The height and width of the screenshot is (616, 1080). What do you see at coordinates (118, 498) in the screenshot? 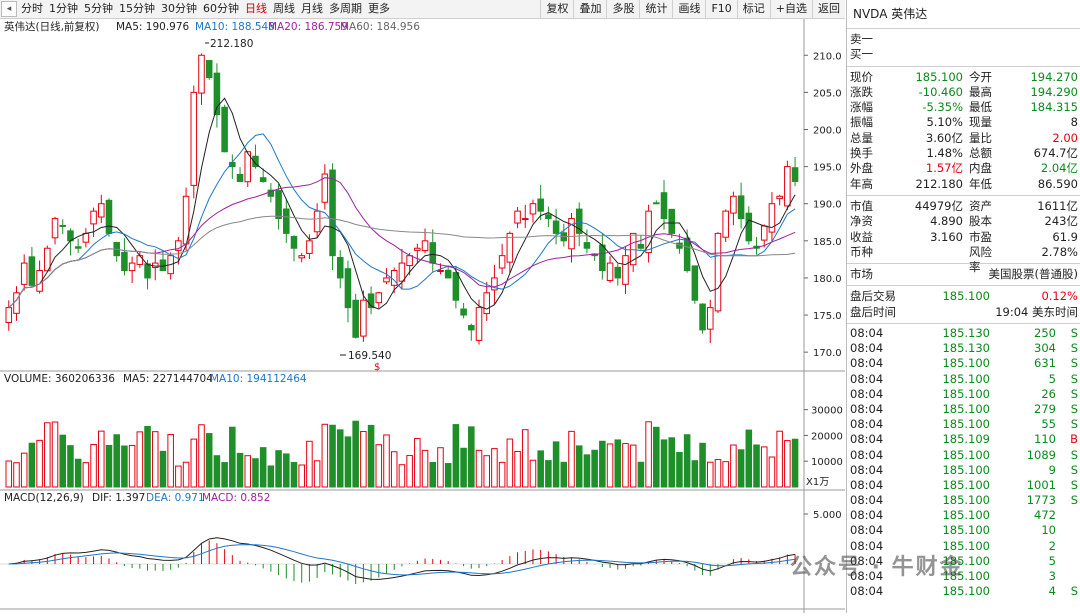
I see `dif-label: DIF: 1.397` at bounding box center [118, 498].